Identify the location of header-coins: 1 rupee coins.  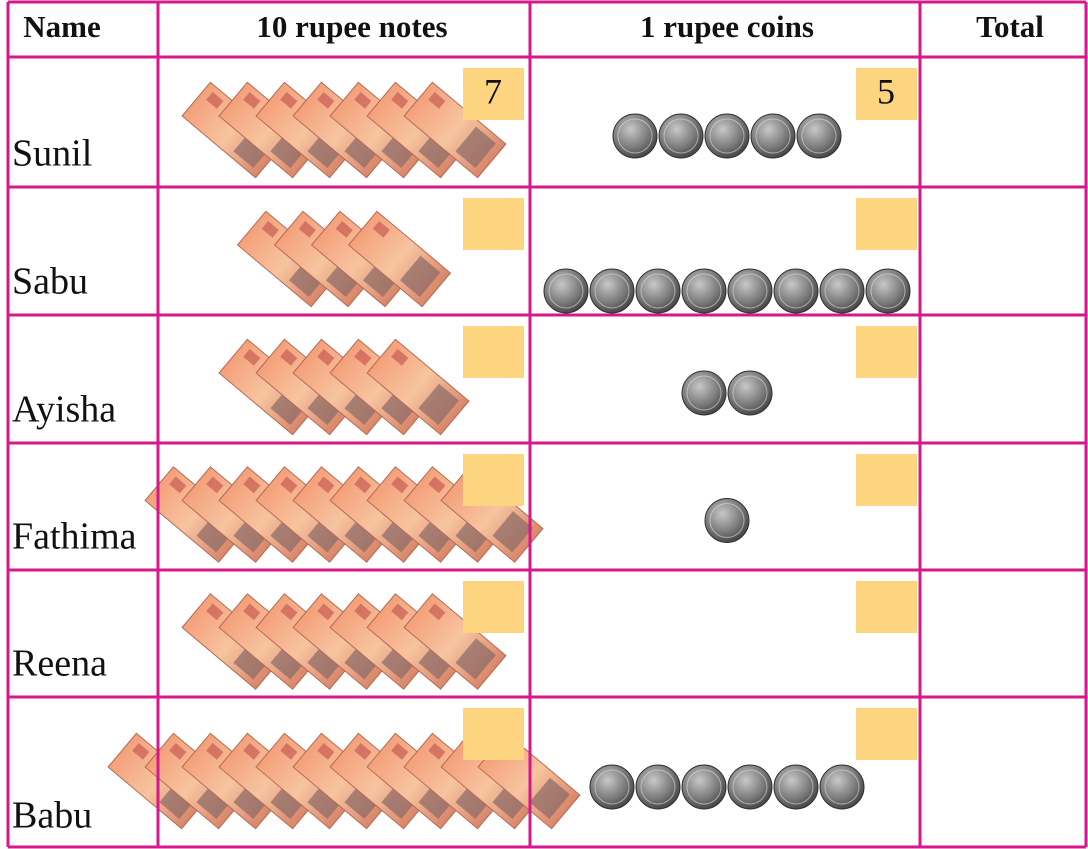
(727, 26).